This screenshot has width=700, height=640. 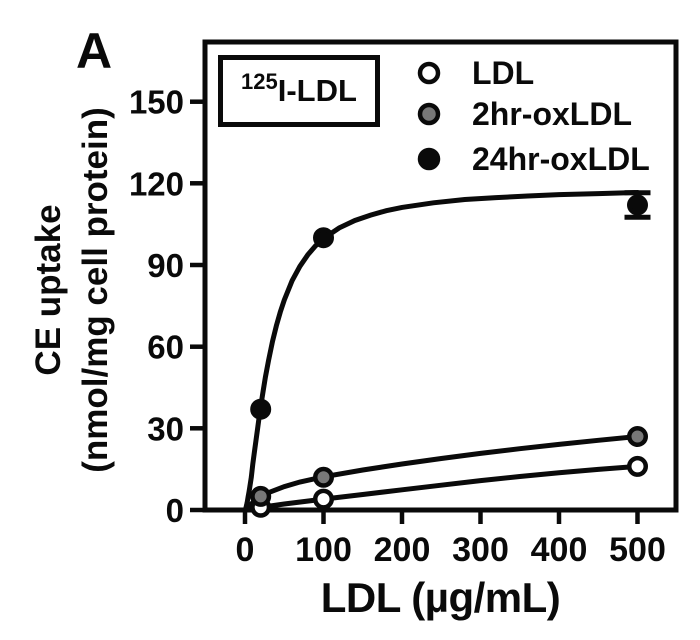 What do you see at coordinates (165, 428) in the screenshot?
I see `y-tick-30: 30` at bounding box center [165, 428].